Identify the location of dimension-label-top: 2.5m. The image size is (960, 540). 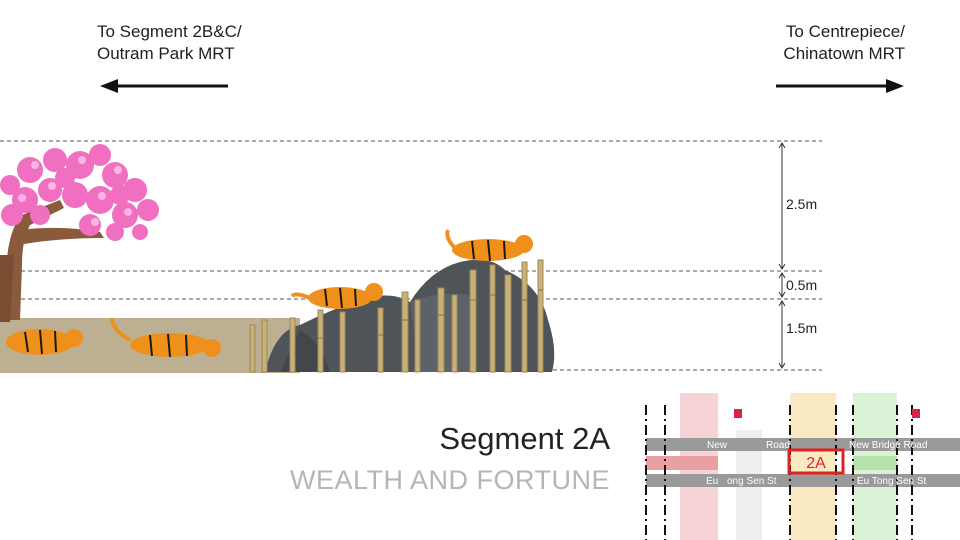
(802, 204).